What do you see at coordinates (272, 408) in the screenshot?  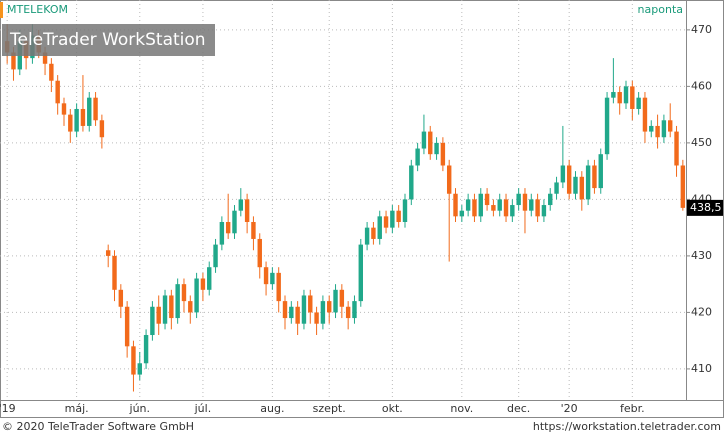 I see `x-tick-label: aug.` at bounding box center [272, 408].